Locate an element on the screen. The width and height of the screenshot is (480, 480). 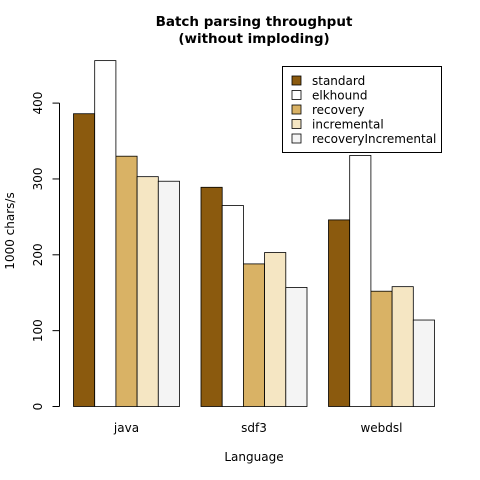
legend-swatch-incremental is located at coordinates (296, 124).